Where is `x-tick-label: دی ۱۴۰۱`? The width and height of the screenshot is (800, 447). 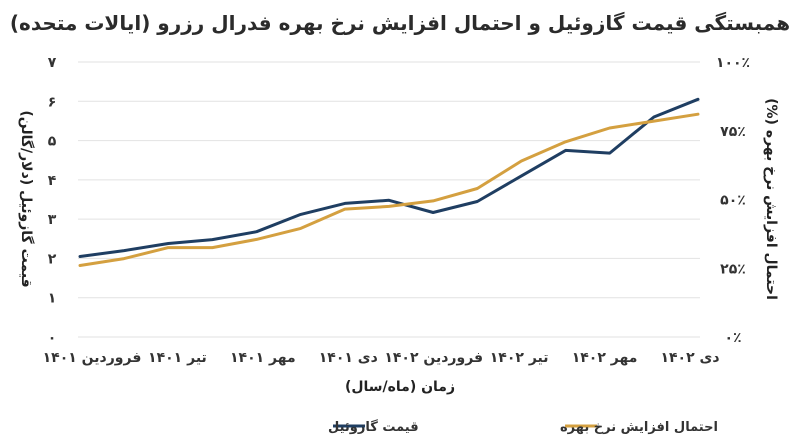 x-tick-label: دی ۱۴۰۱ is located at coordinates (348, 358).